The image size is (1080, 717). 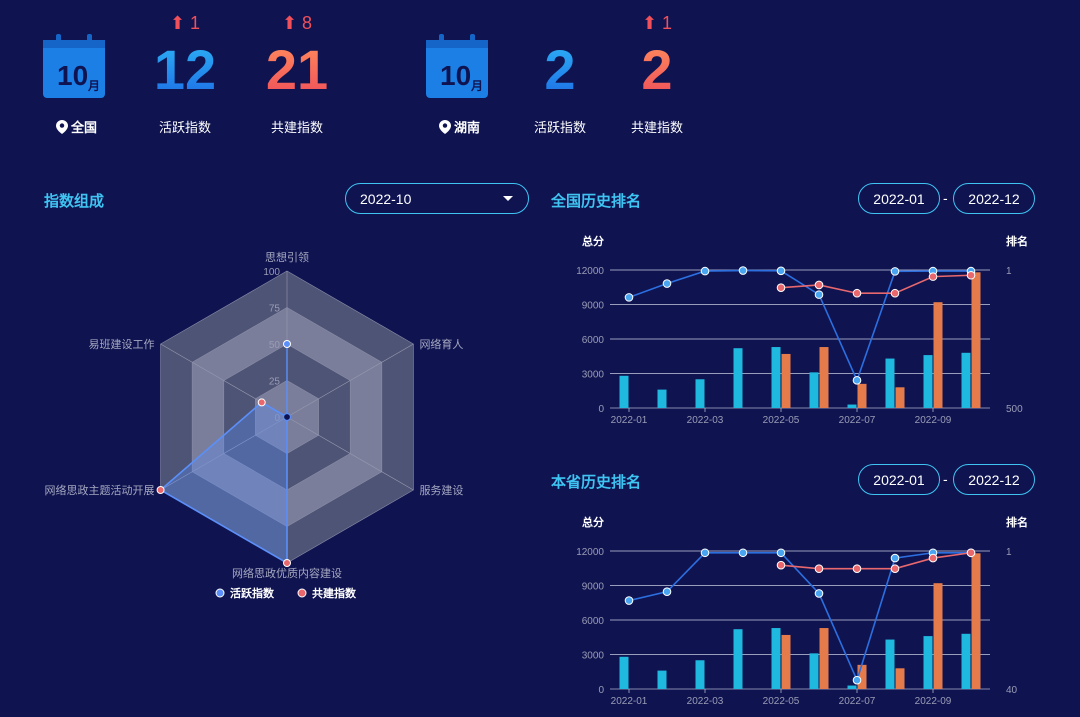 I want to click on y-left-tick-label: 3000, so click(x=593, y=656).